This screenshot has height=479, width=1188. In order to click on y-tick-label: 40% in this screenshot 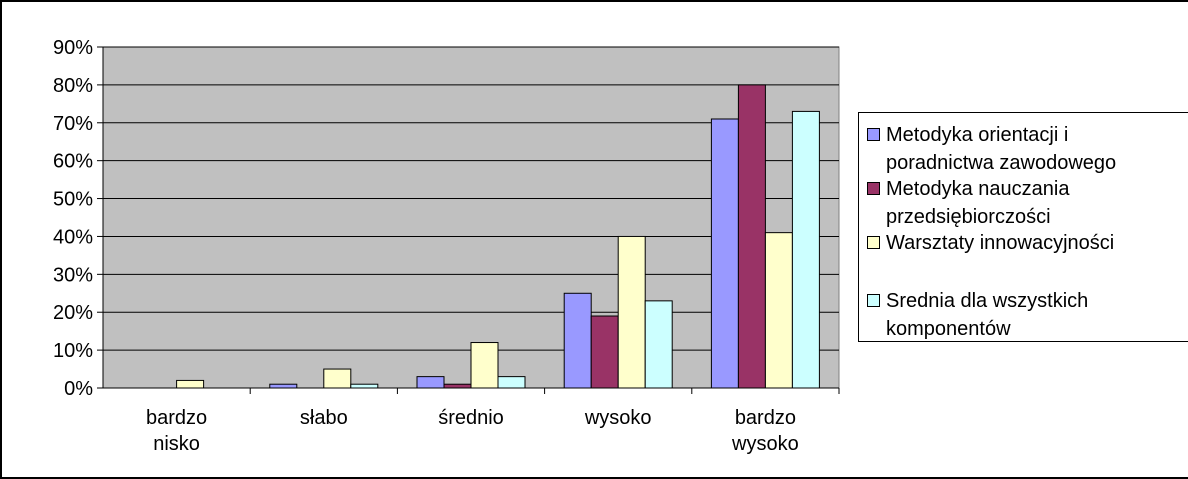, I will do `click(73, 237)`.